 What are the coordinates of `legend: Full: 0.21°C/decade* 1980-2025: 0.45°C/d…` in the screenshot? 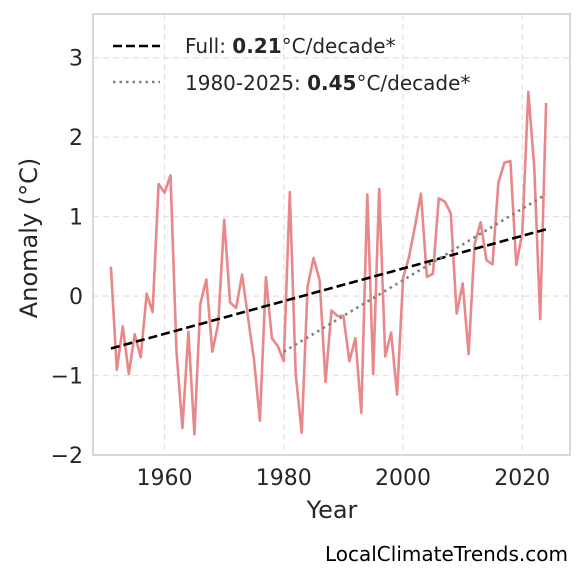 It's located at (291, 64).